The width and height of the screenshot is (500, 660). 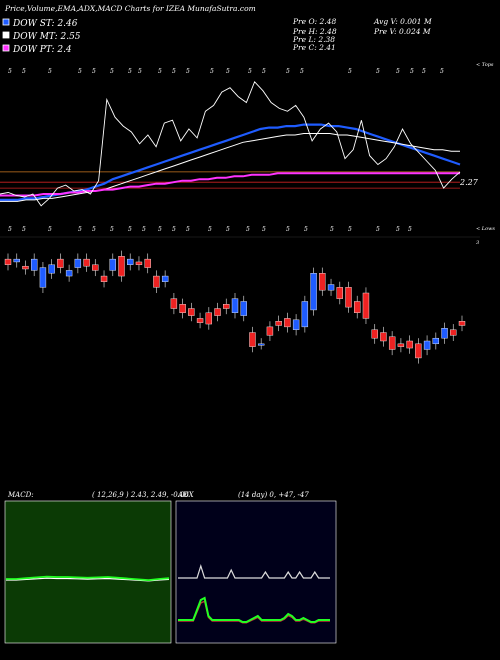 I want to click on avg-volume: Avg V: 0.001 M, so click(x=402, y=21).